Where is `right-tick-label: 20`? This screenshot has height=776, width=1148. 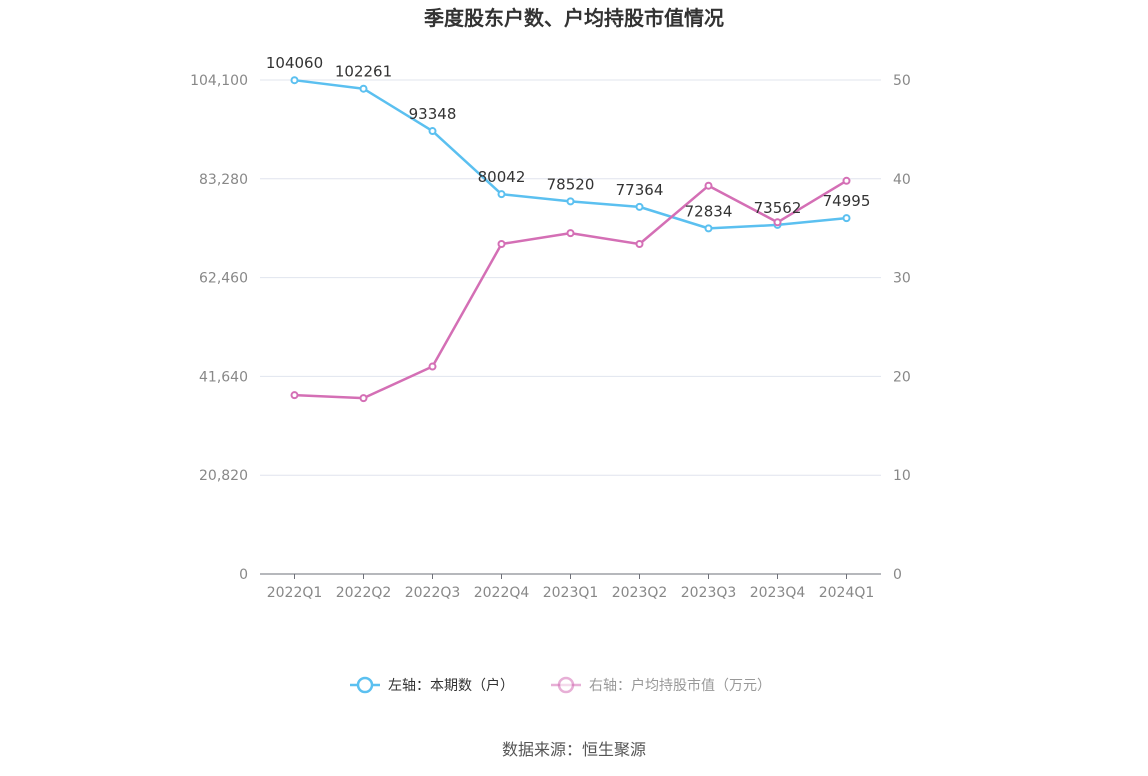 right-tick-label: 20 is located at coordinates (902, 377).